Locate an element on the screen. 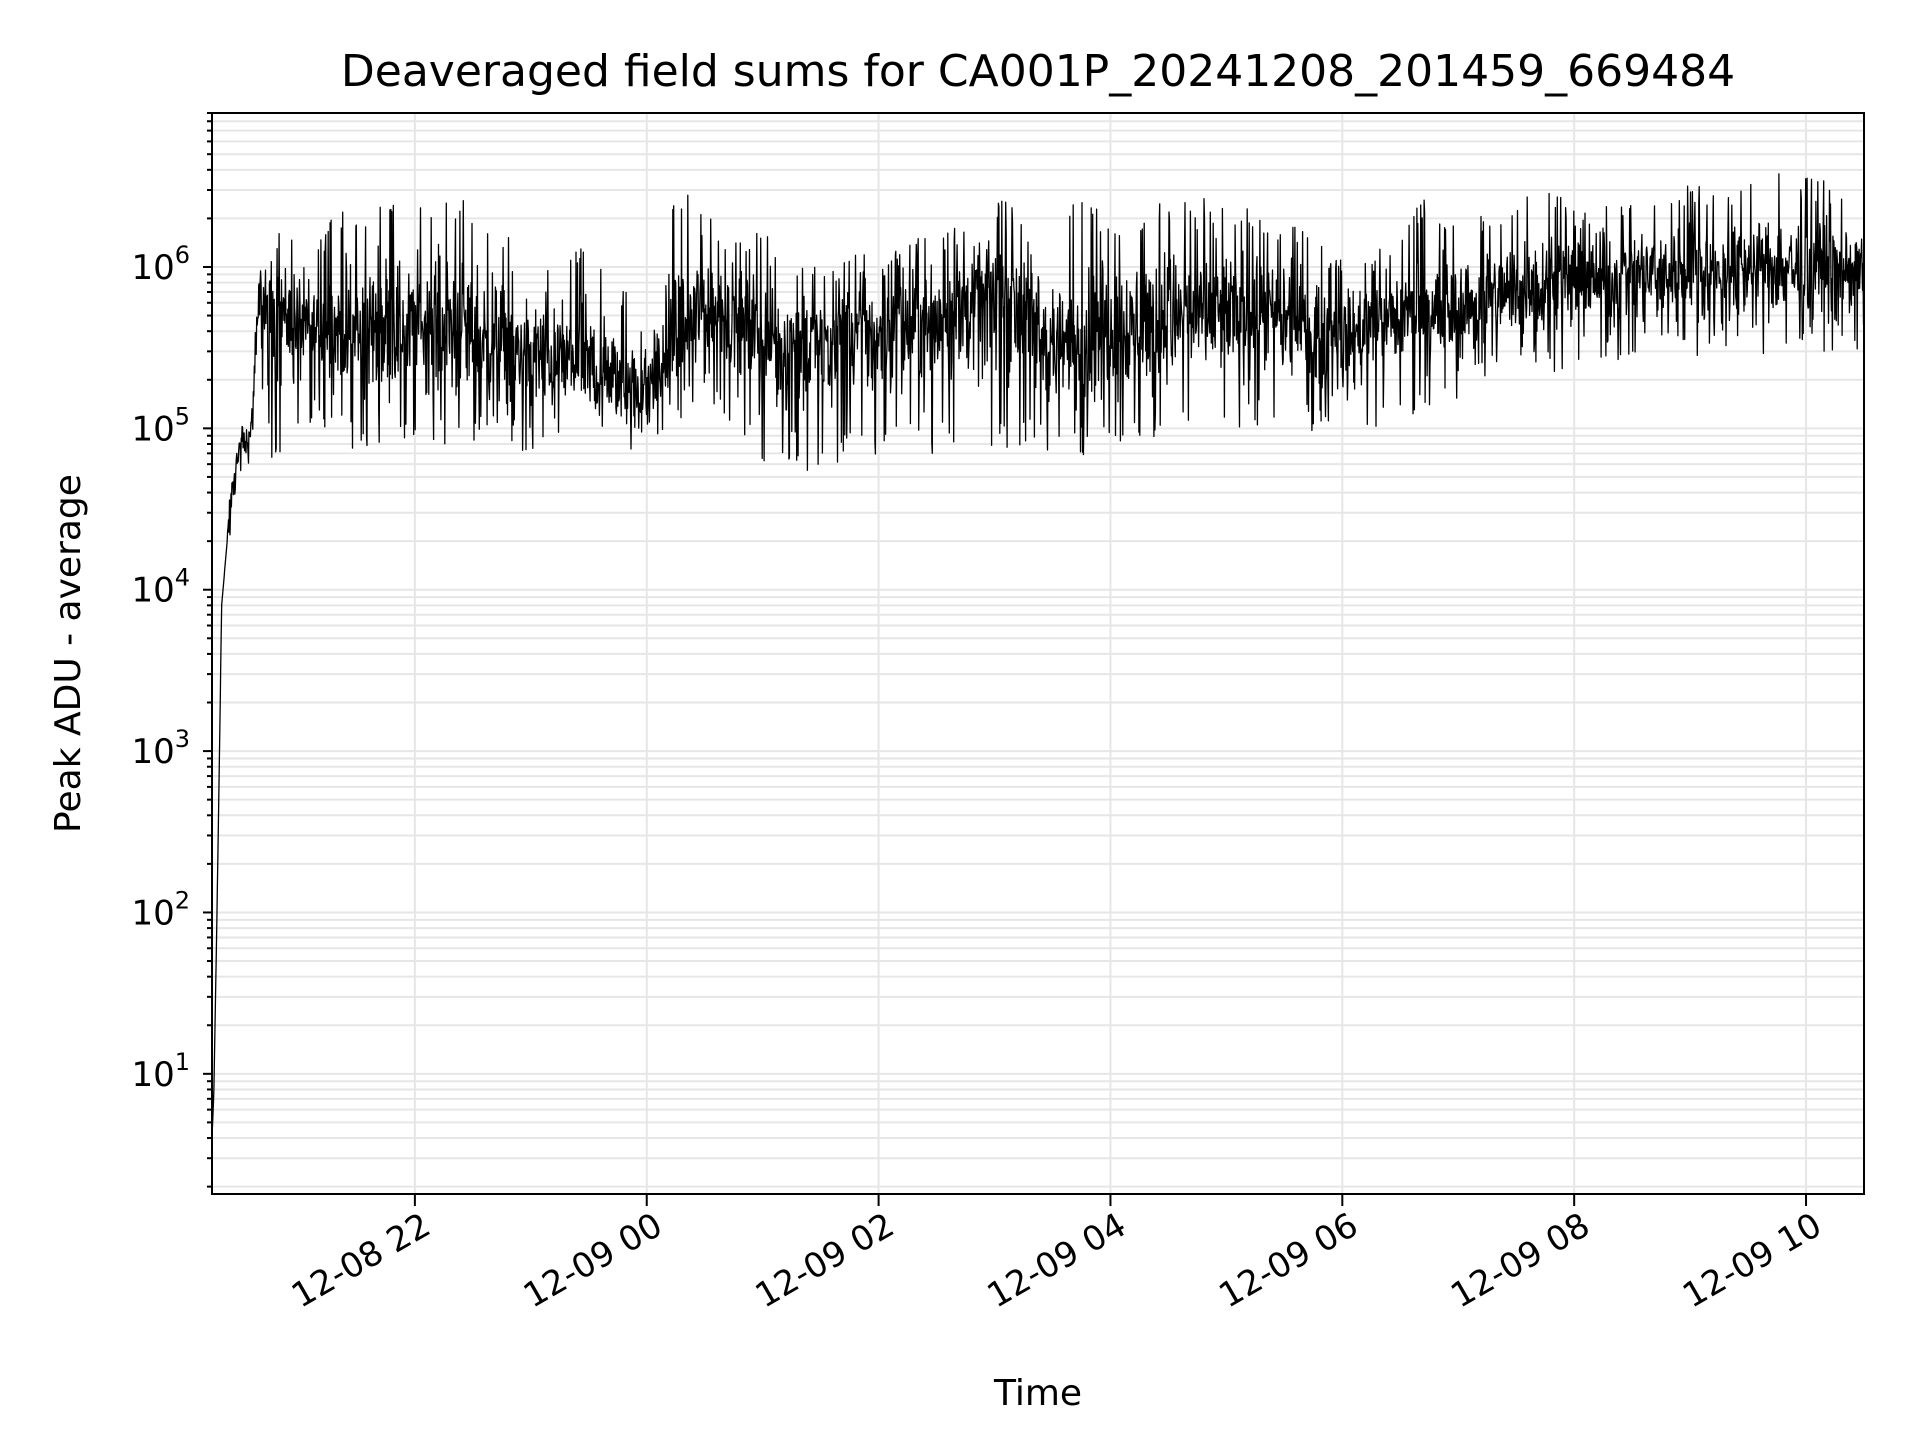 This screenshot has width=1920, height=1440. y-tick-label: 10³ is located at coordinates (160, 748).